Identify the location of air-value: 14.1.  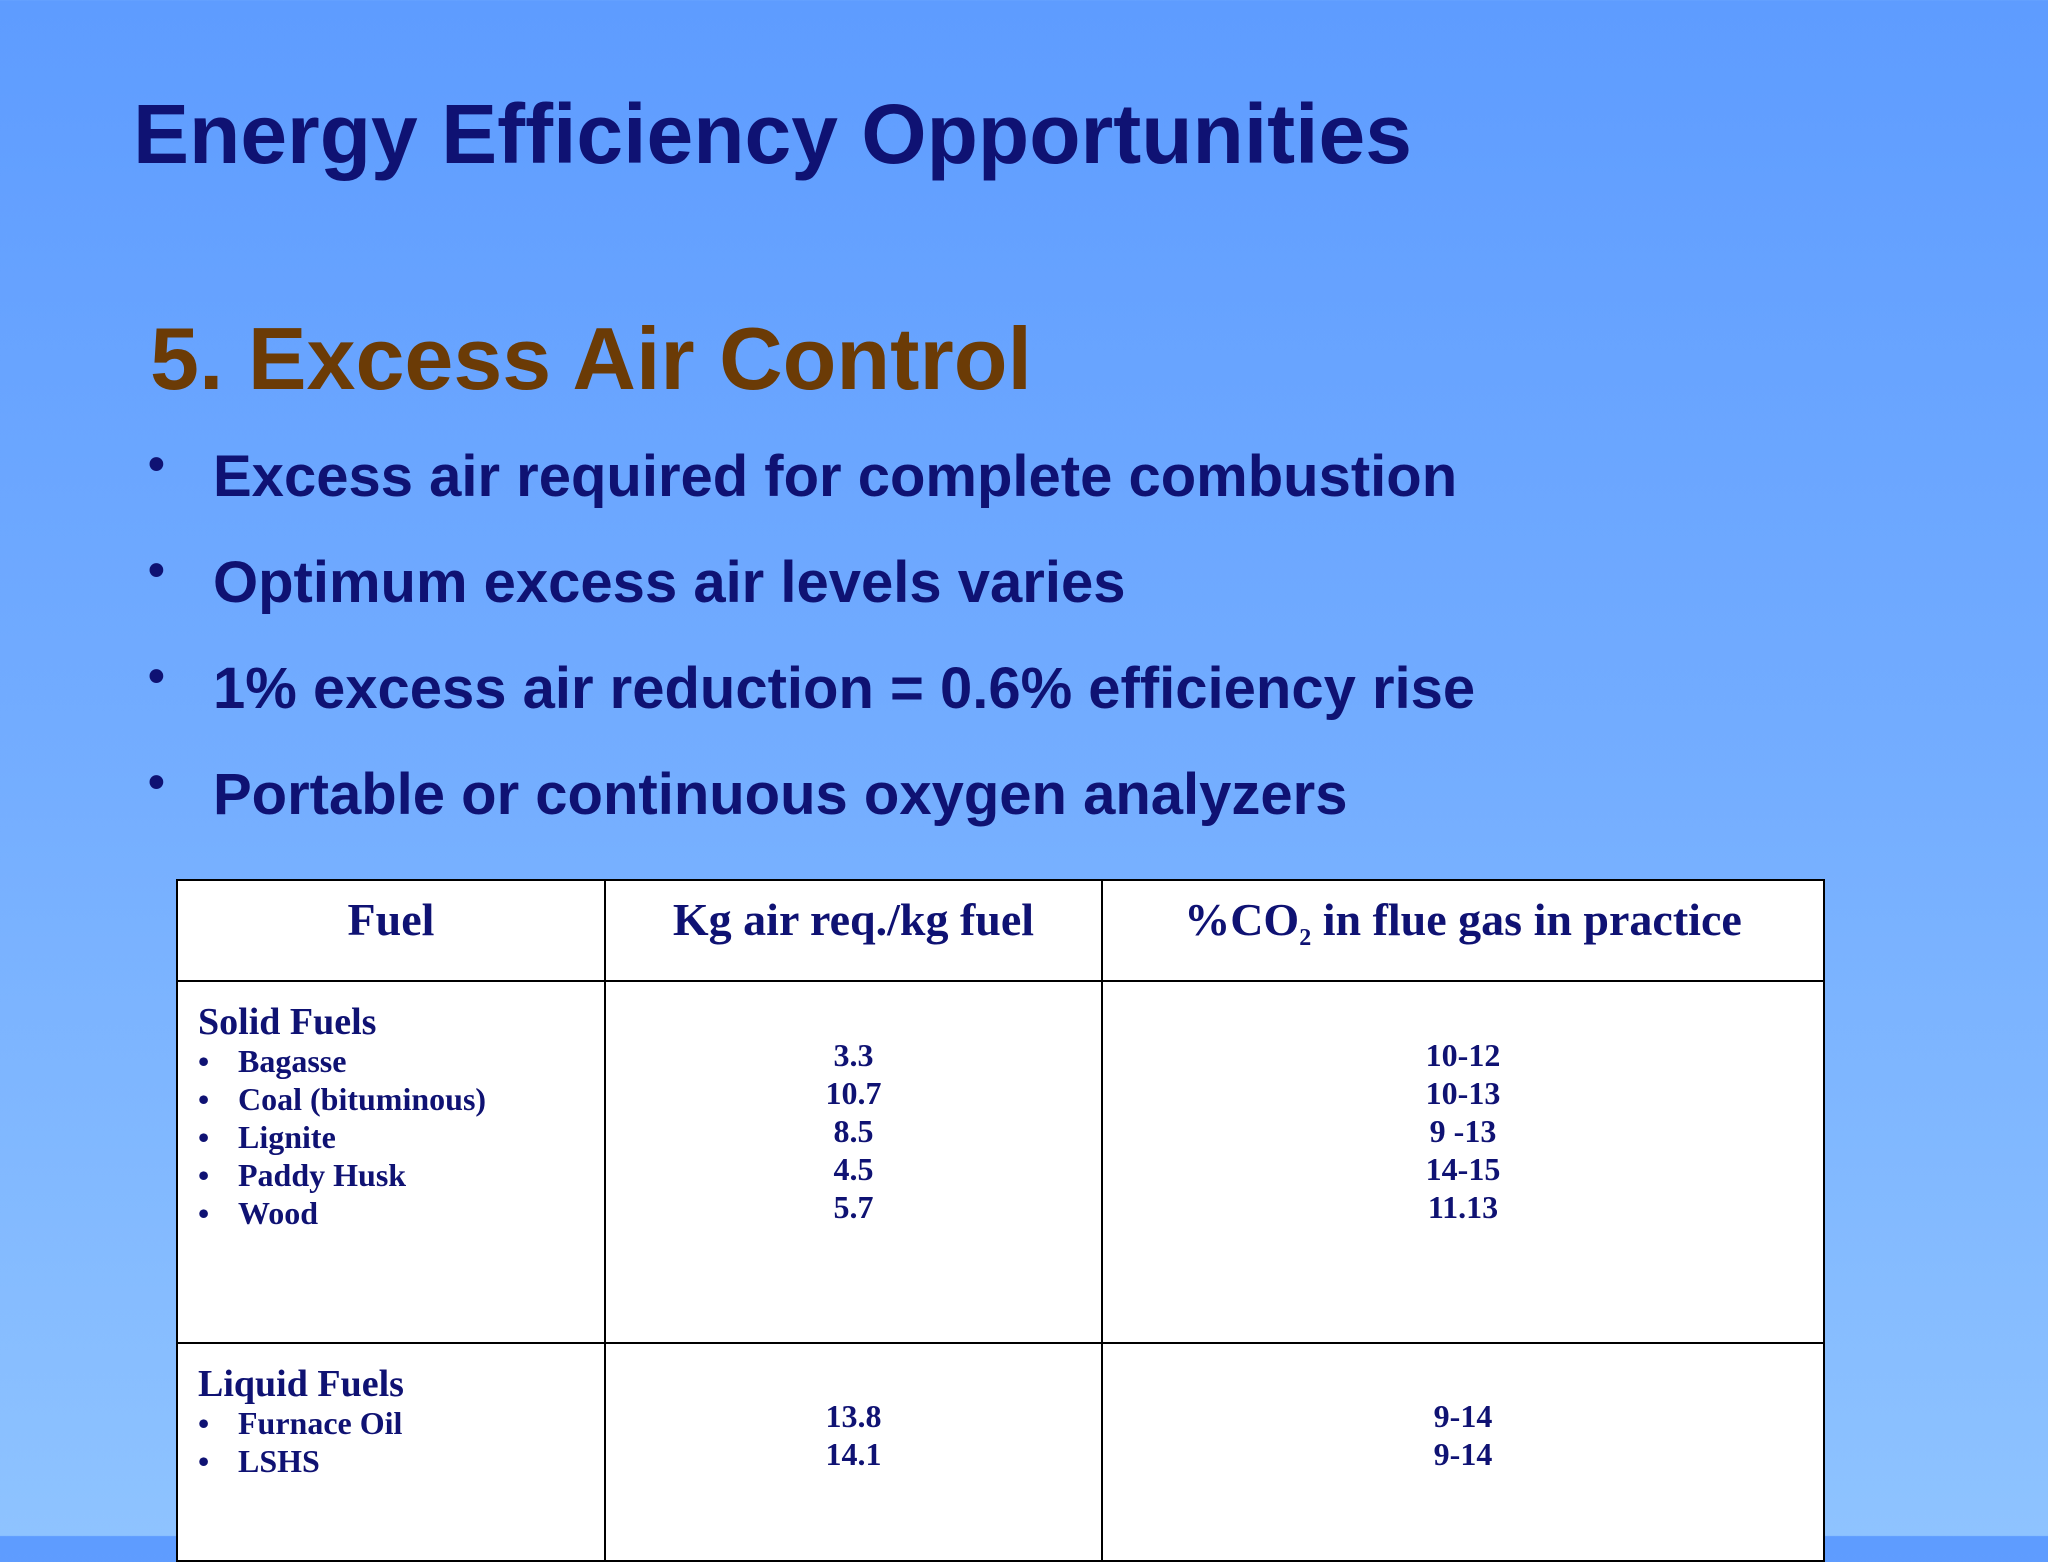
(853, 1454).